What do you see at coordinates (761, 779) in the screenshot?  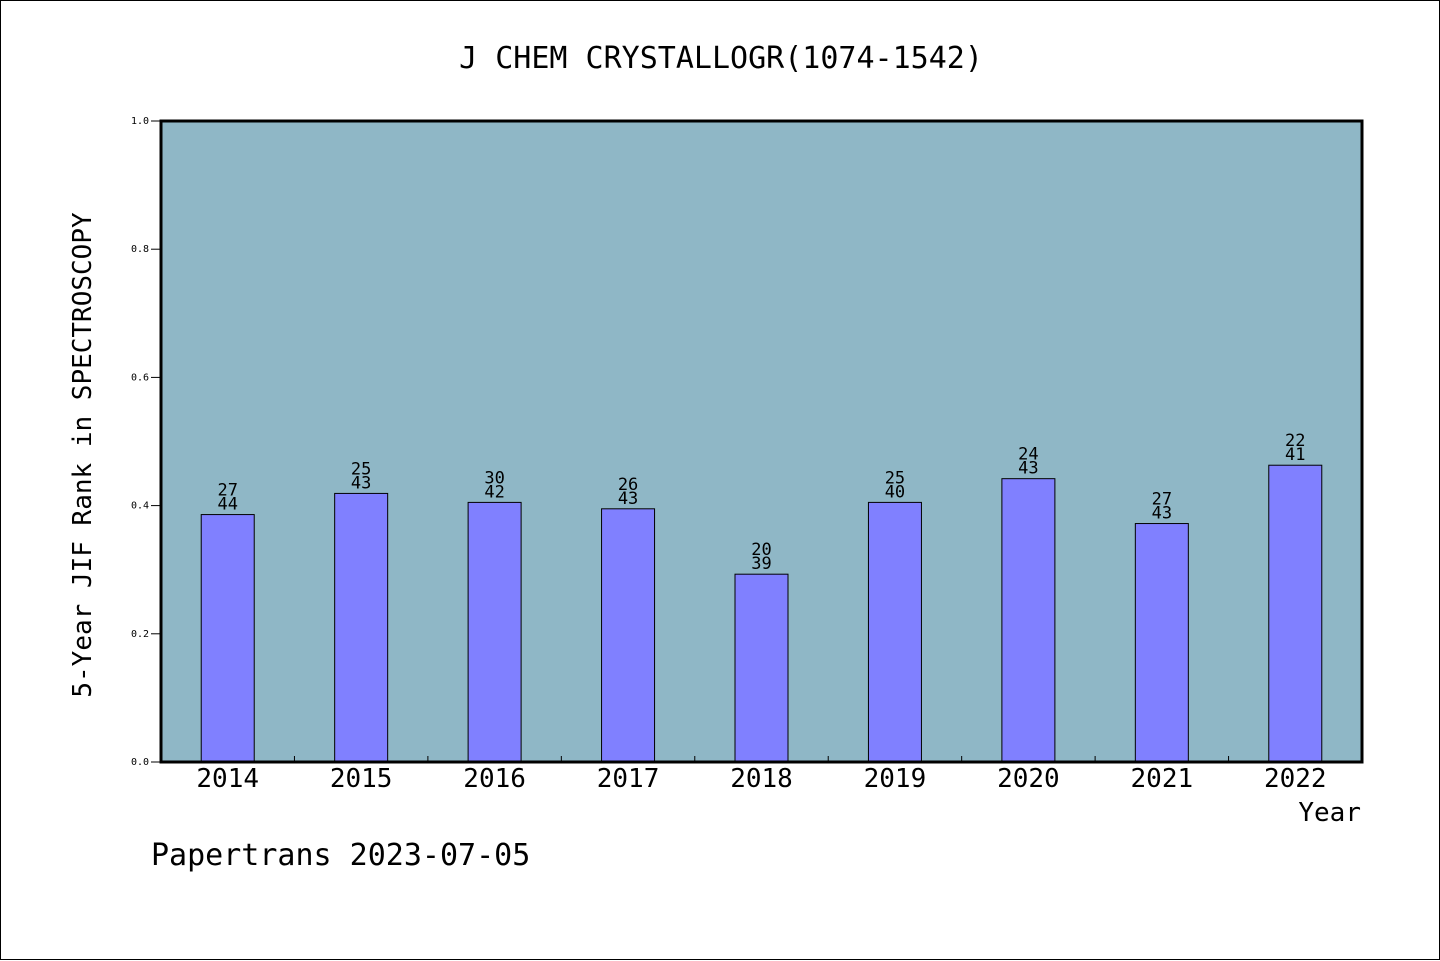 I see `x-tick-label: 2018` at bounding box center [761, 779].